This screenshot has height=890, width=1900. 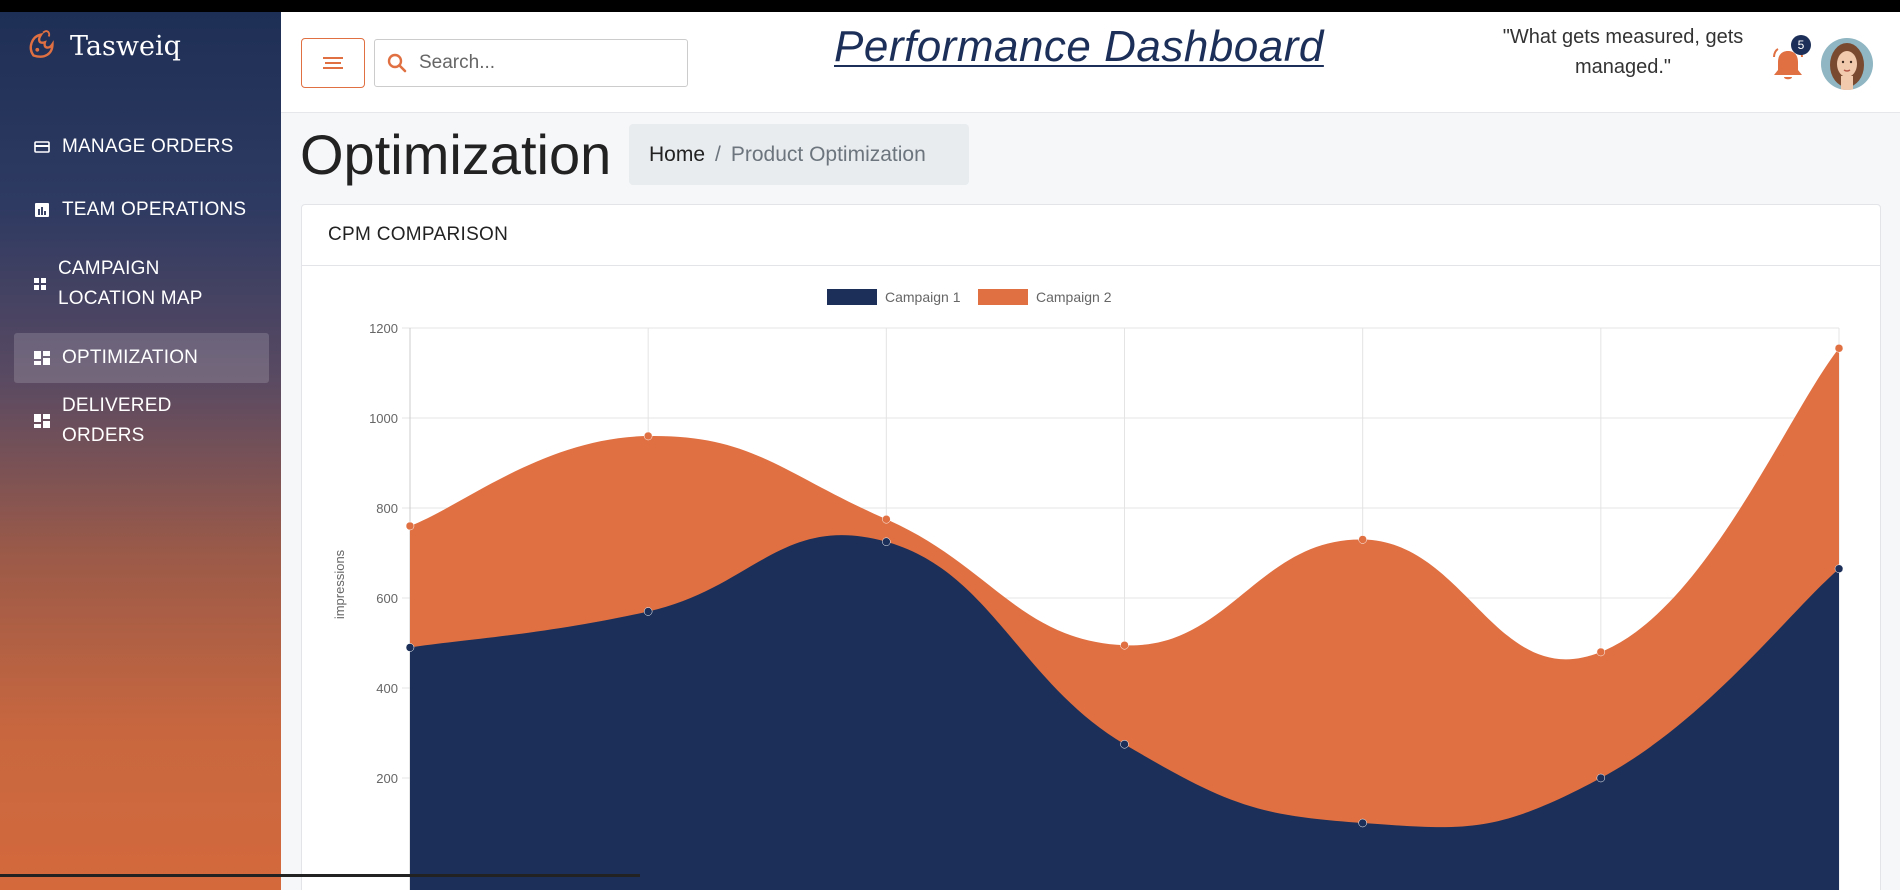 I want to click on grid-icon, so click(x=40, y=284).